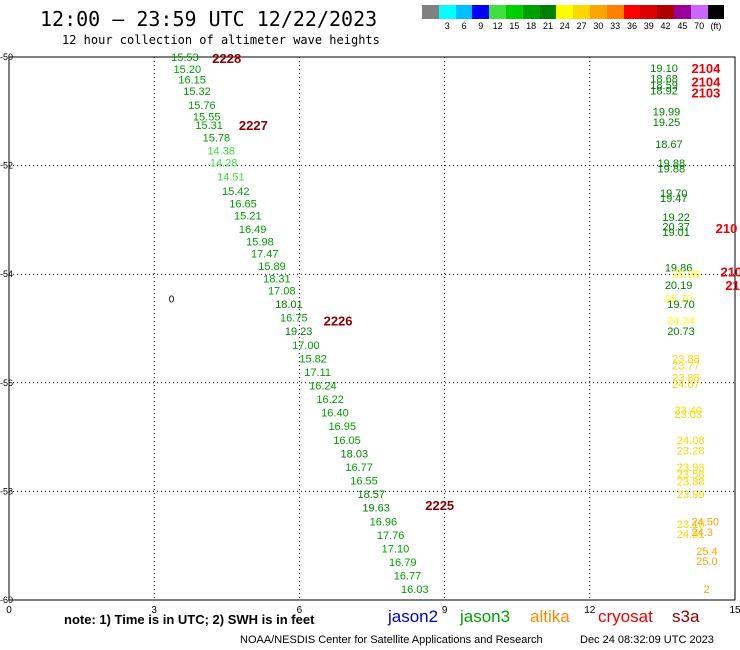 The height and width of the screenshot is (650, 740). Describe the element at coordinates (672, 169) in the screenshot. I see `swh-point: 19.88` at that location.